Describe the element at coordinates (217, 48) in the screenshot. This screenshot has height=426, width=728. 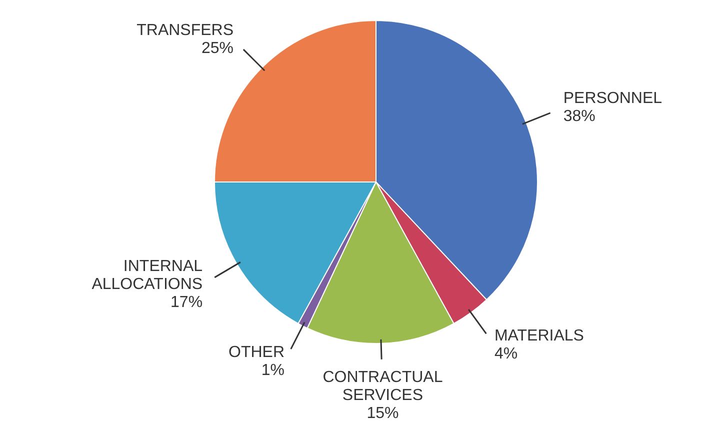
I see `data-label: 25%` at that location.